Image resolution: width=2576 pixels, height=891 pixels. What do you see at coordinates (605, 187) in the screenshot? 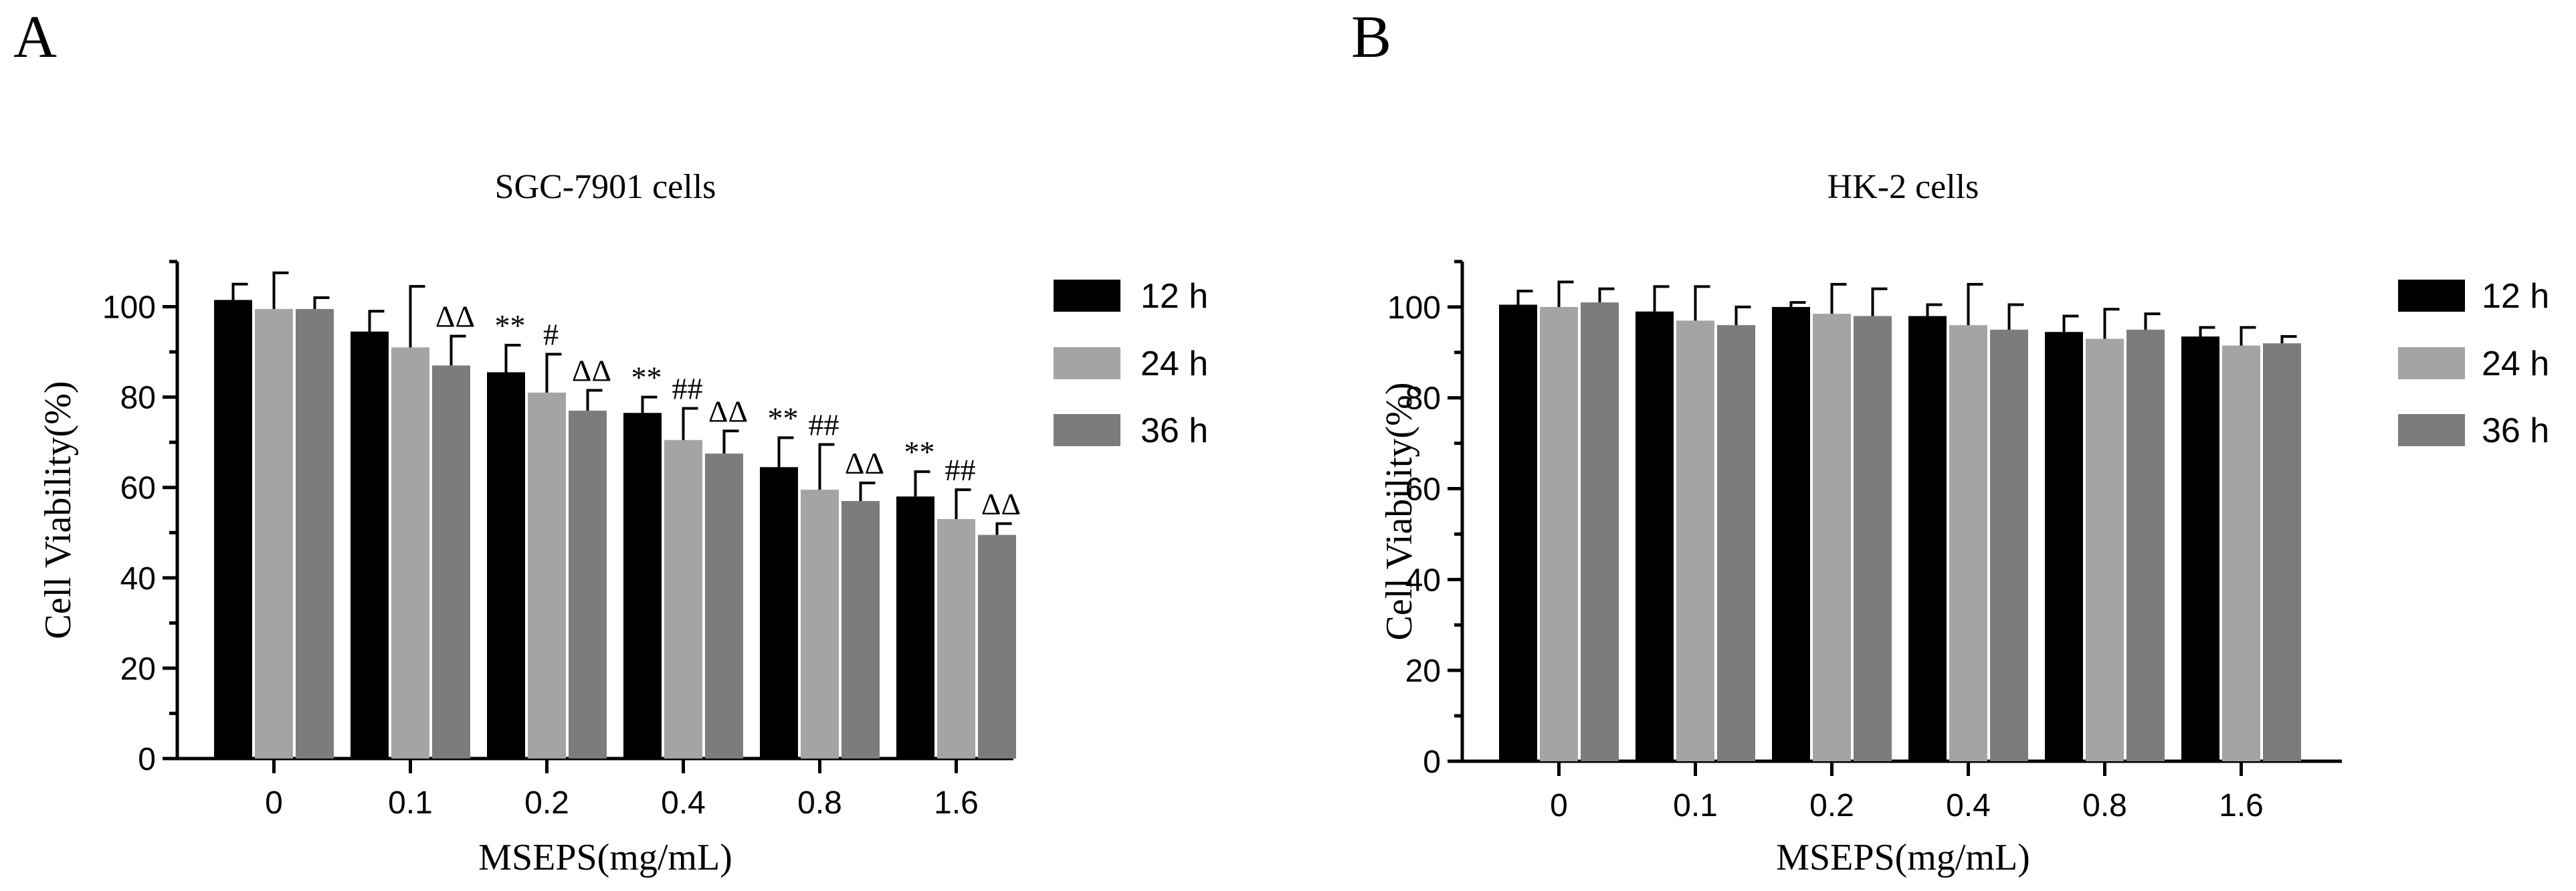
I see `chart-title: SGC-7901 cells` at bounding box center [605, 187].